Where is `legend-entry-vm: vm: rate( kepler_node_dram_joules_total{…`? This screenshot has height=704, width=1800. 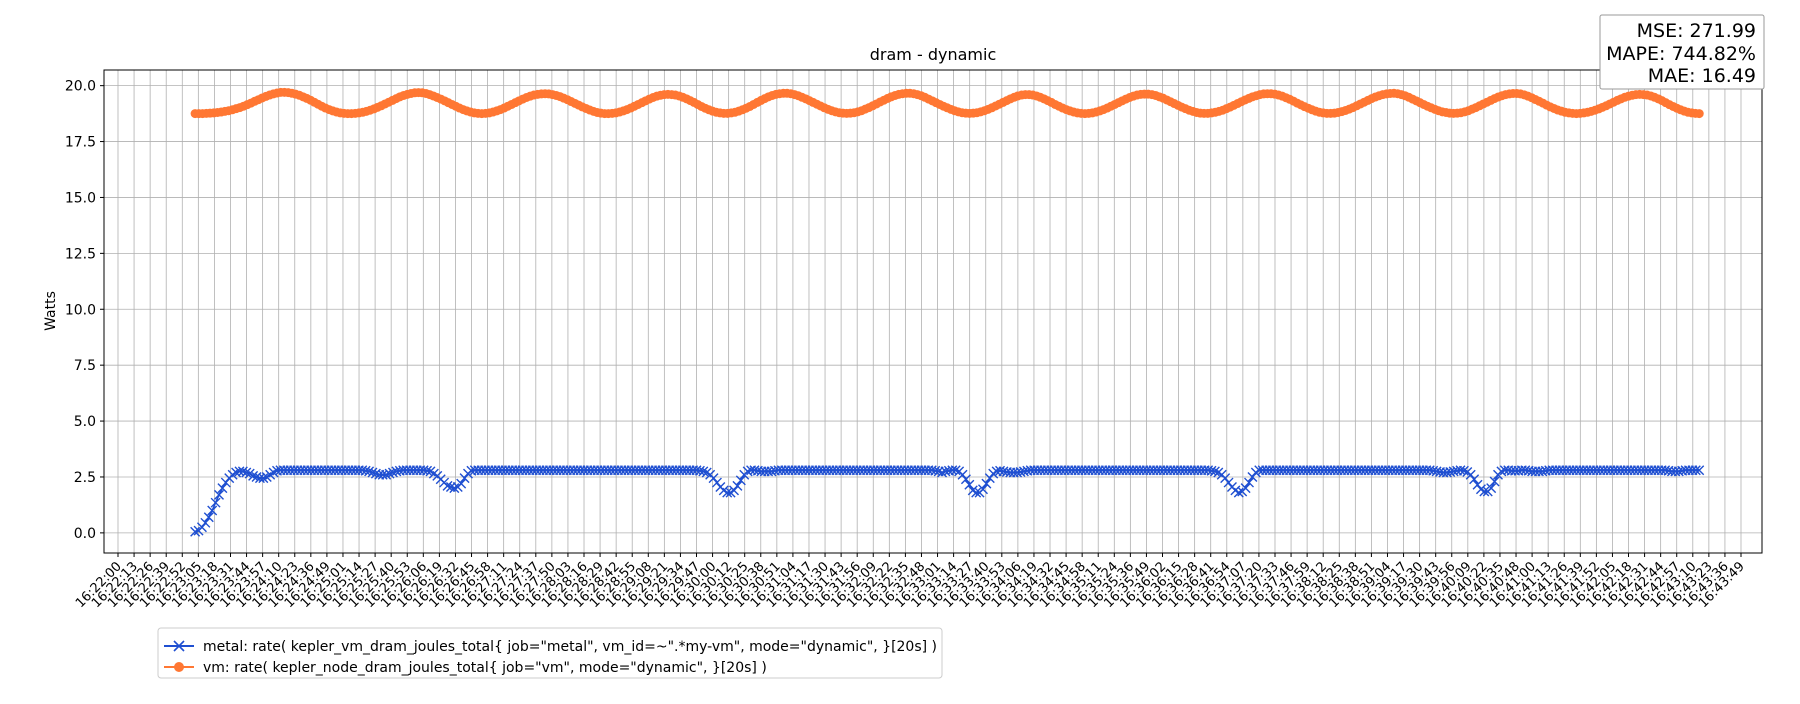
legend-entry-vm: vm: rate( kepler_node_dram_joules_total{… is located at coordinates (465, 668).